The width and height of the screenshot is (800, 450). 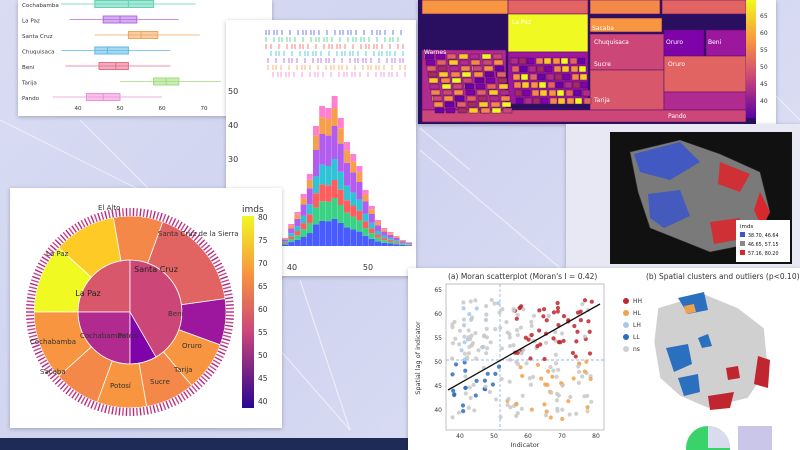 What do you see at coordinates (674, 42) in the screenshot?
I see `treemap-label: Oruro` at bounding box center [674, 42].